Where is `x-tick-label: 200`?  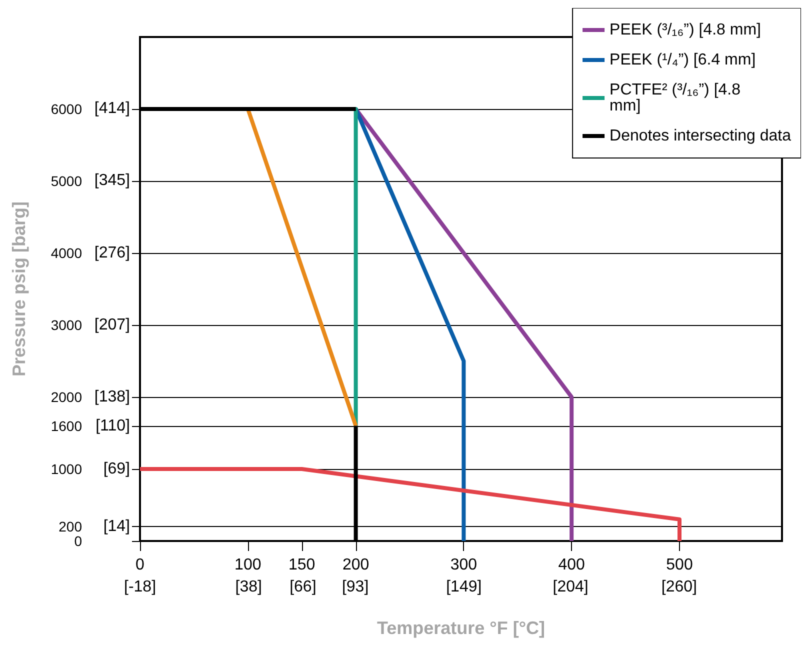
x-tick-label: 200 is located at coordinates (356, 565).